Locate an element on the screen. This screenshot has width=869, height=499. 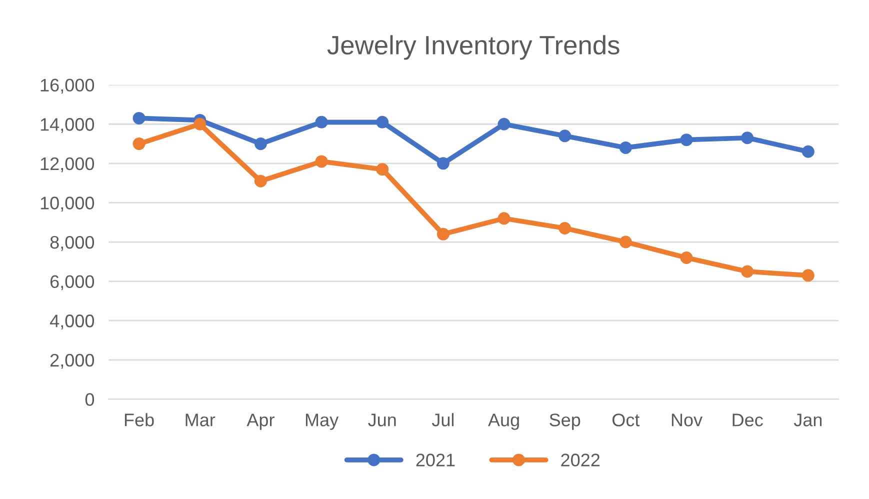
x-tick-label: Sep is located at coordinates (565, 422).